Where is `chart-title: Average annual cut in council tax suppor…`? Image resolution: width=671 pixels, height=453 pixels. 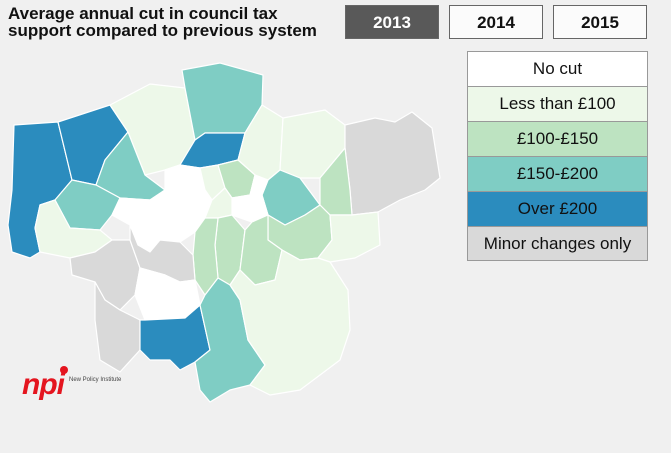
chart-title: Average annual cut in council tax suppor… is located at coordinates (162, 22).